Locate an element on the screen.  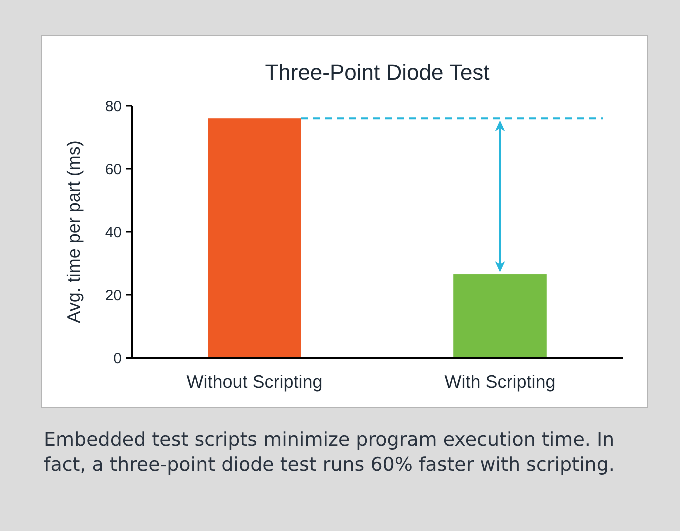
chart-title: Three-Point Diode Test is located at coordinates (377, 72).